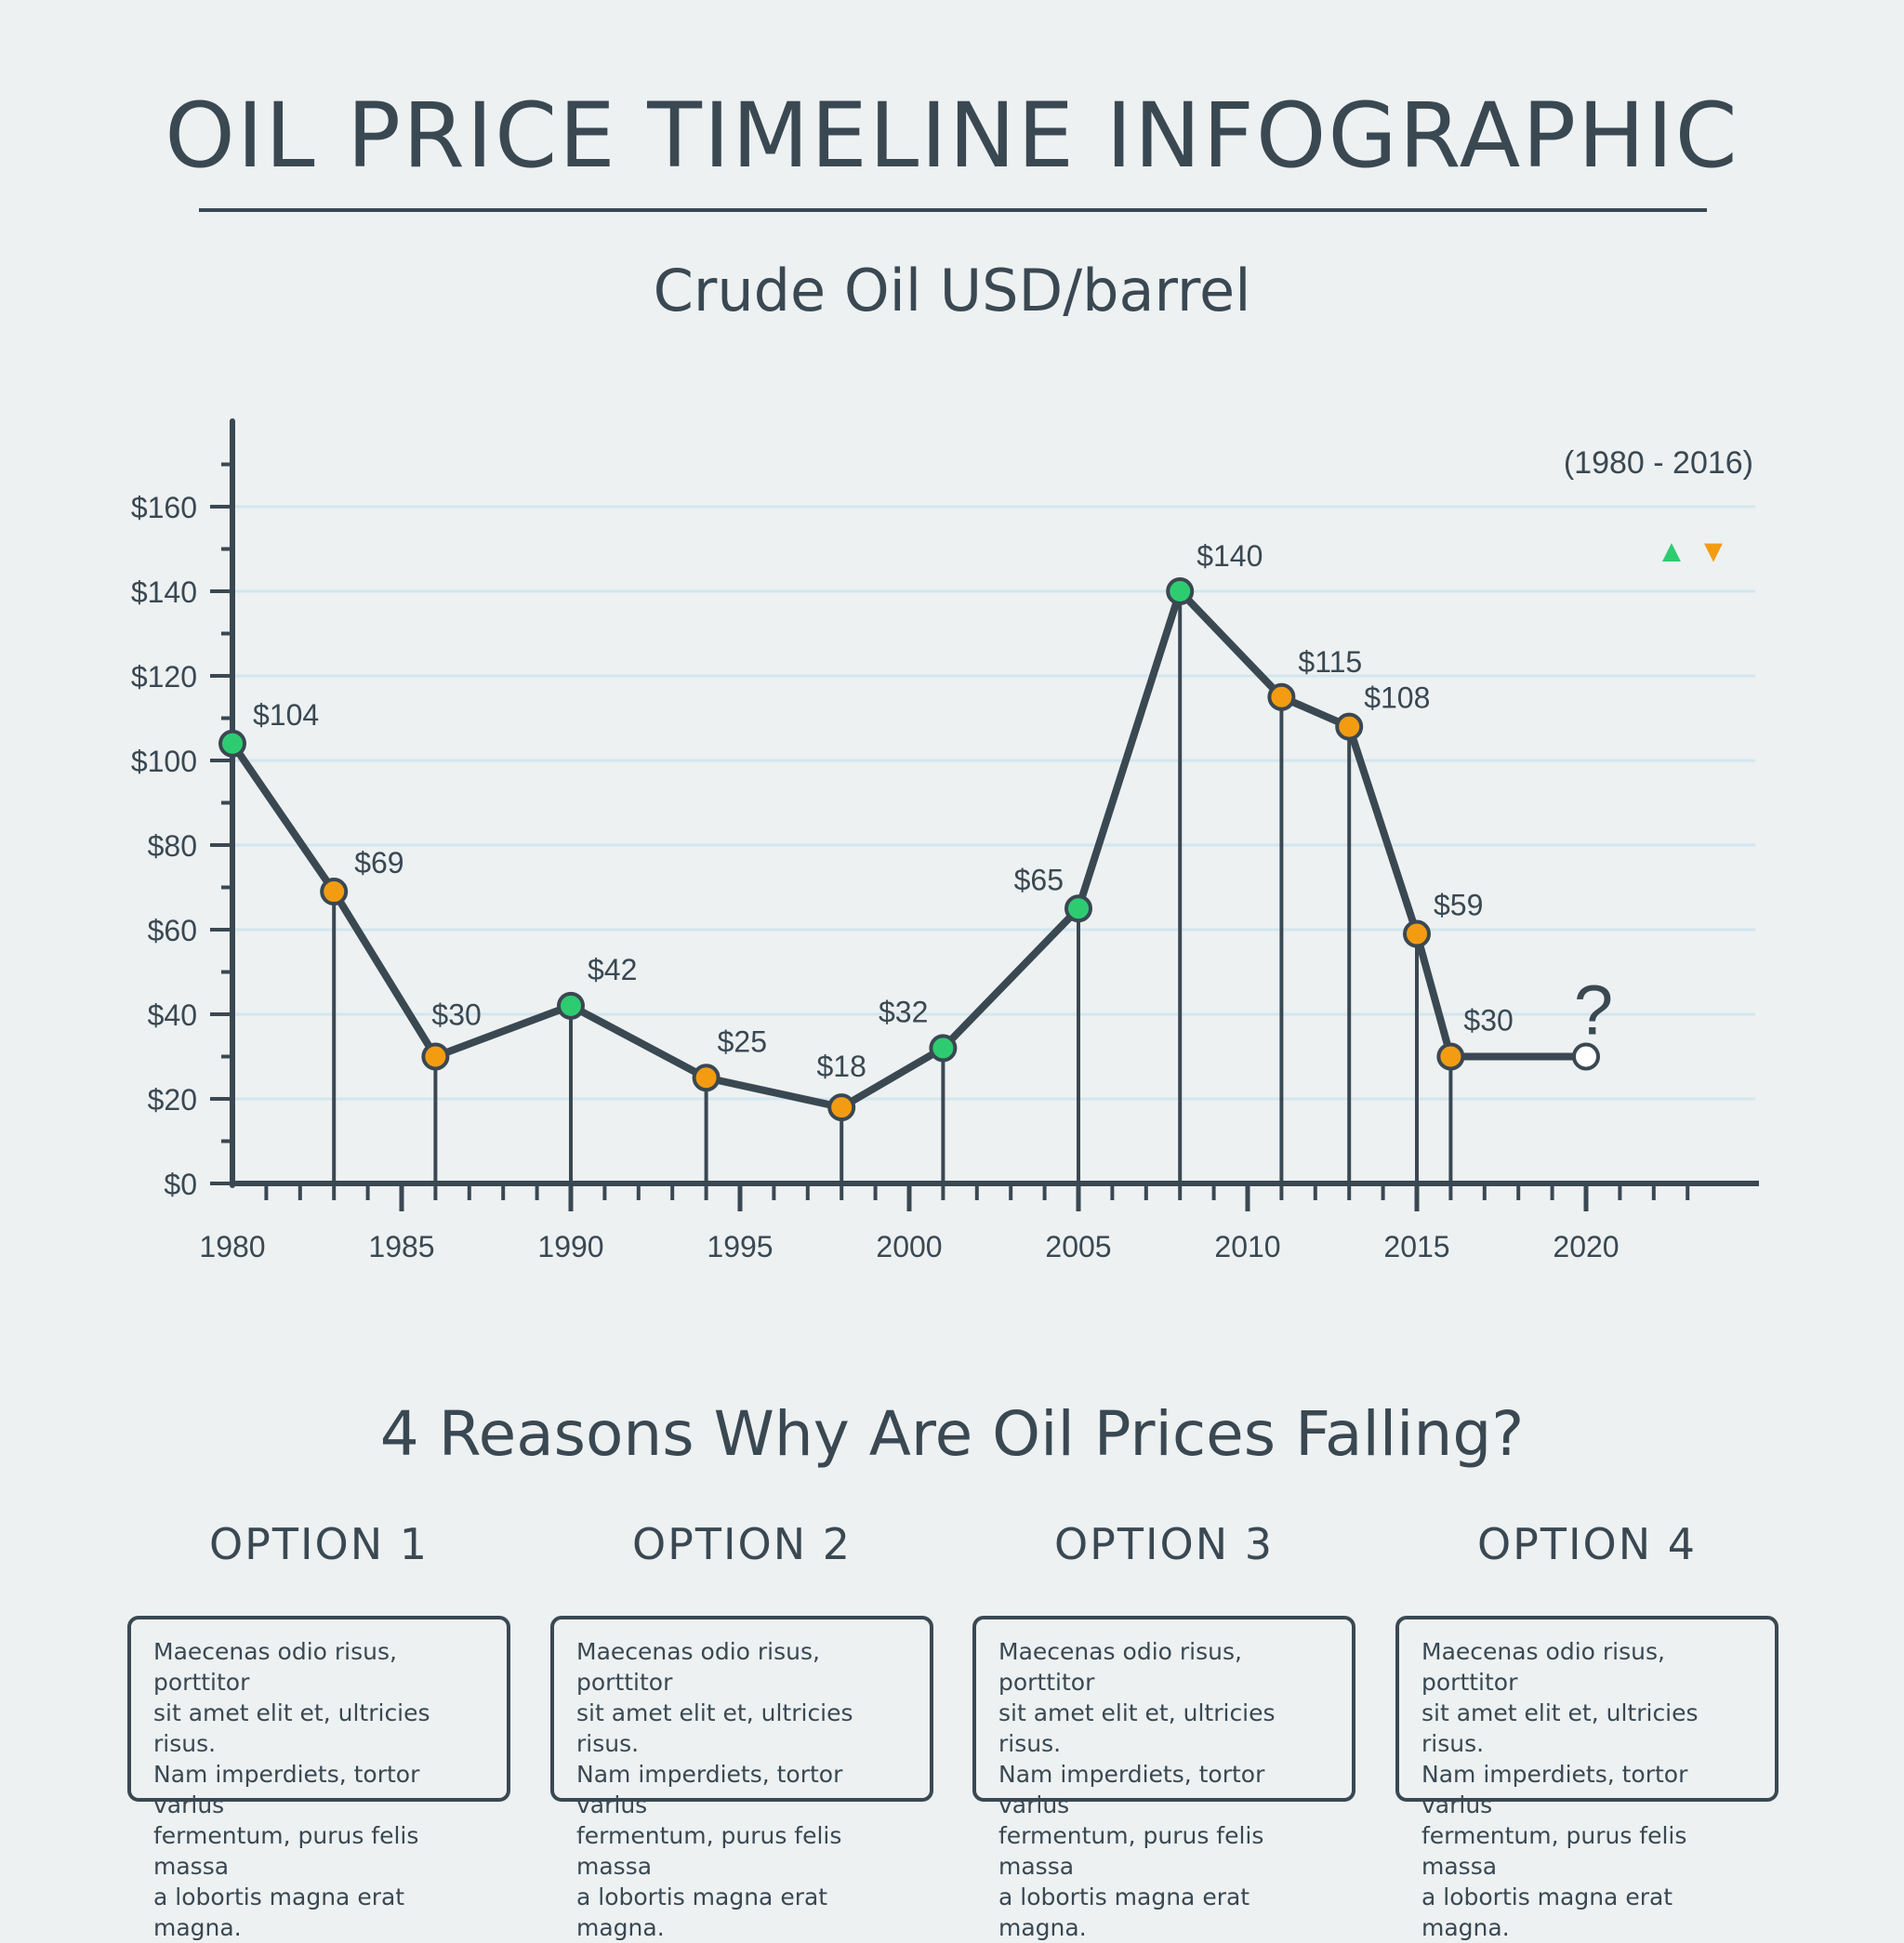 The height and width of the screenshot is (1943, 1904). What do you see at coordinates (1658, 463) in the screenshot?
I see `period-label: (1980 - 2016)` at bounding box center [1658, 463].